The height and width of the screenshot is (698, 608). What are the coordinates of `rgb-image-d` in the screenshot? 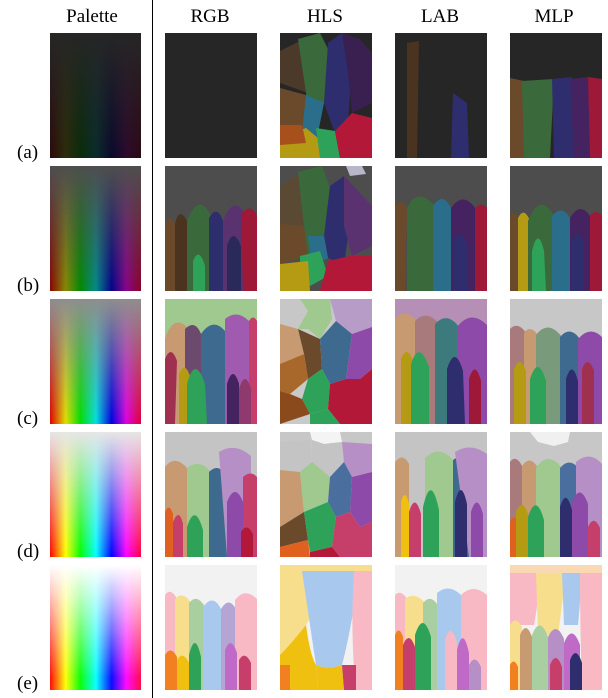 It's located at (211, 494).